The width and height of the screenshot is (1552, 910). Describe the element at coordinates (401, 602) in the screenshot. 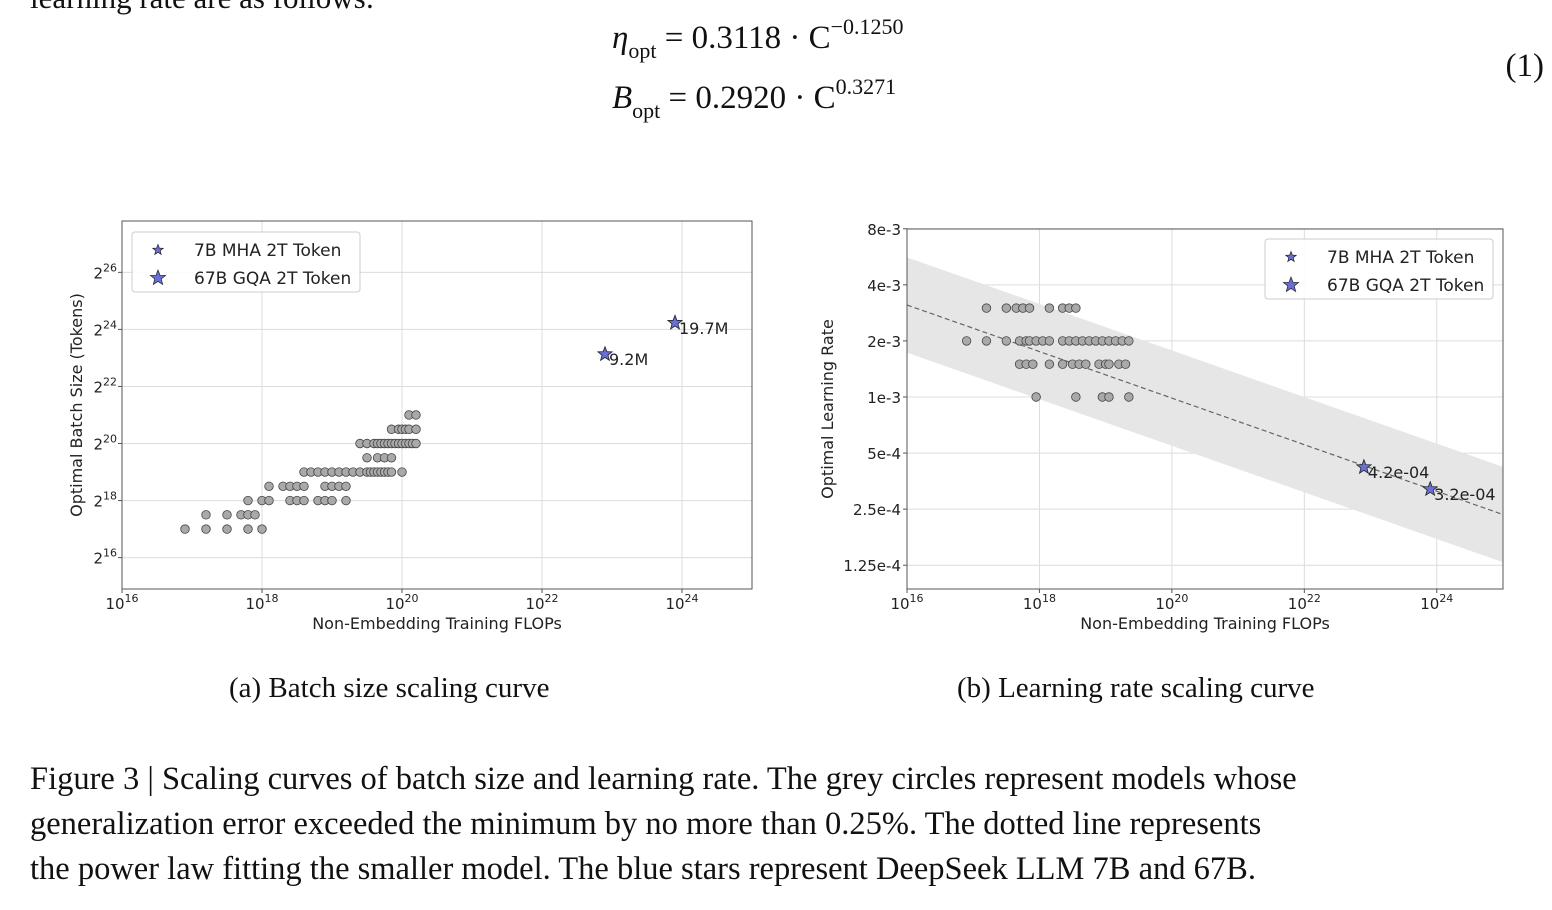

I see `x-tick-label: 1020` at that location.